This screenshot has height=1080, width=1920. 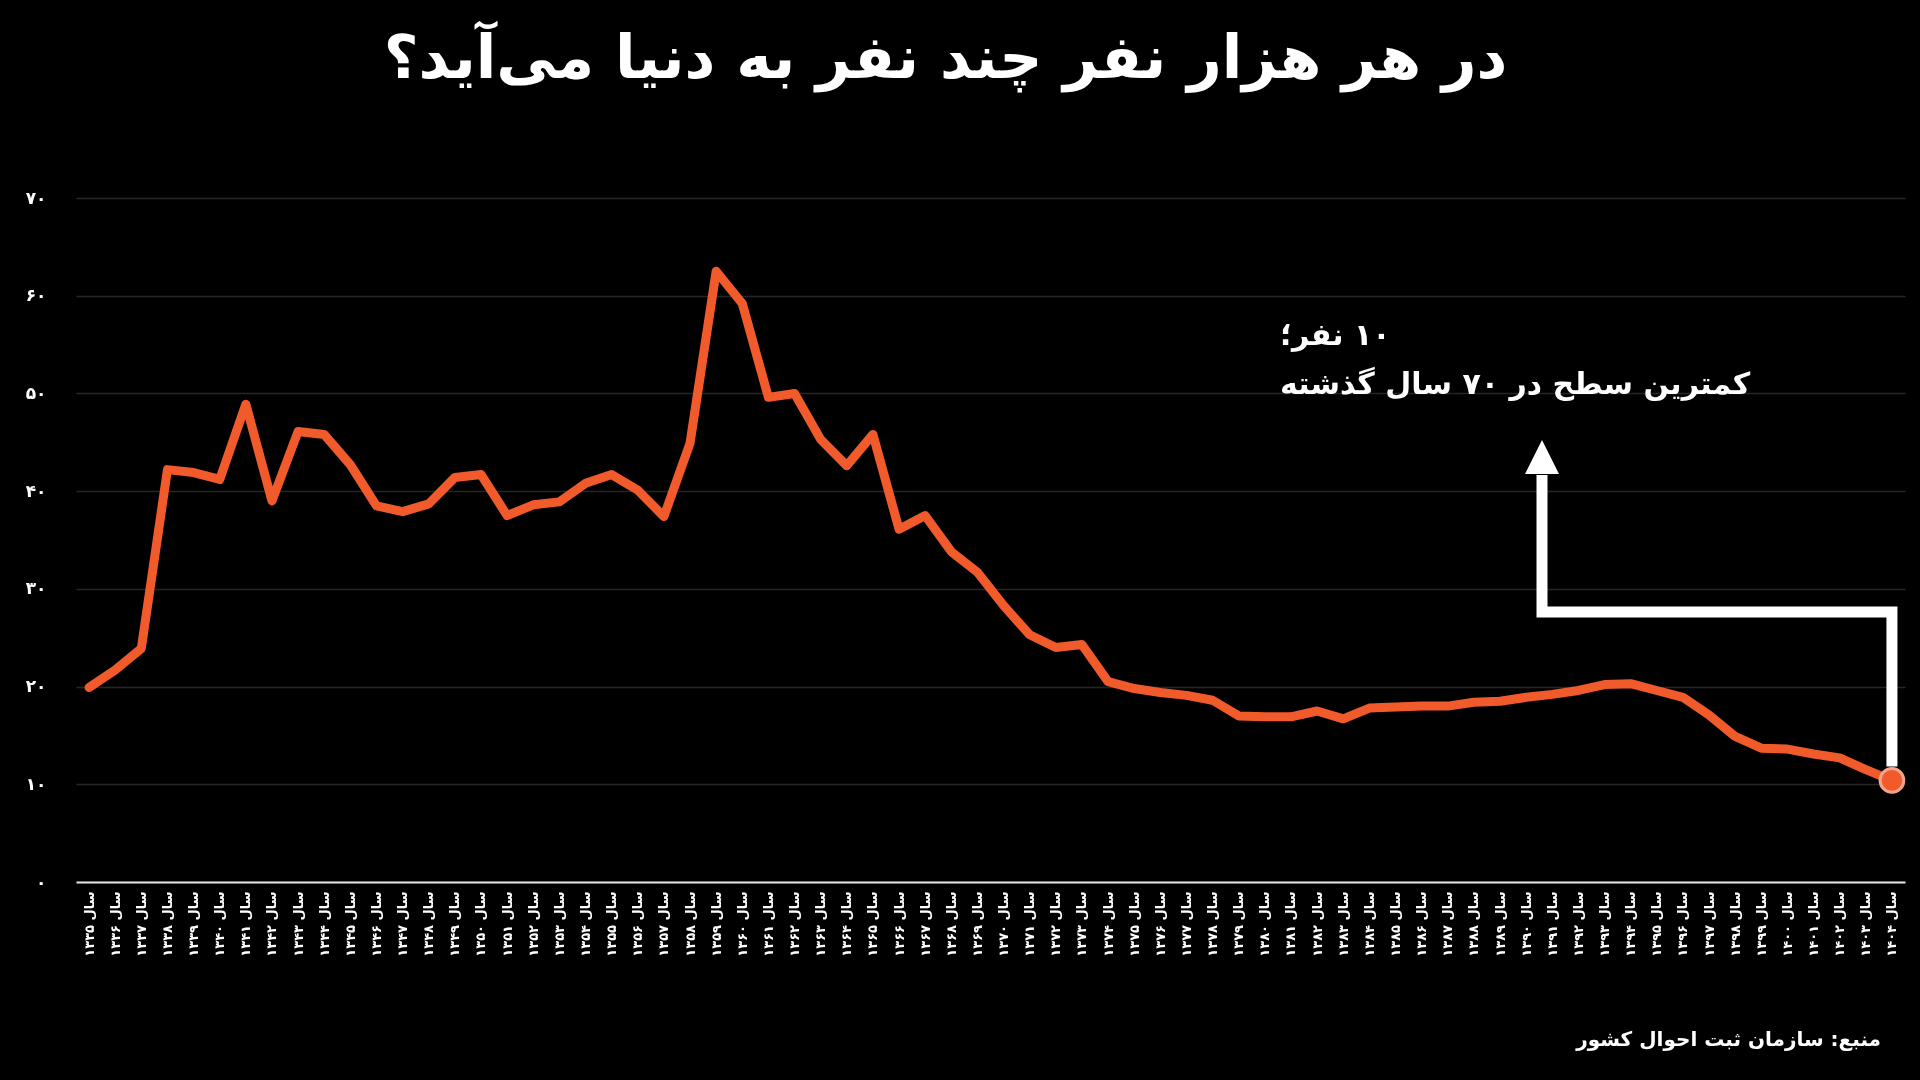 I want to click on x-tick-label: سال ۱۳۵۱, so click(x=507, y=924).